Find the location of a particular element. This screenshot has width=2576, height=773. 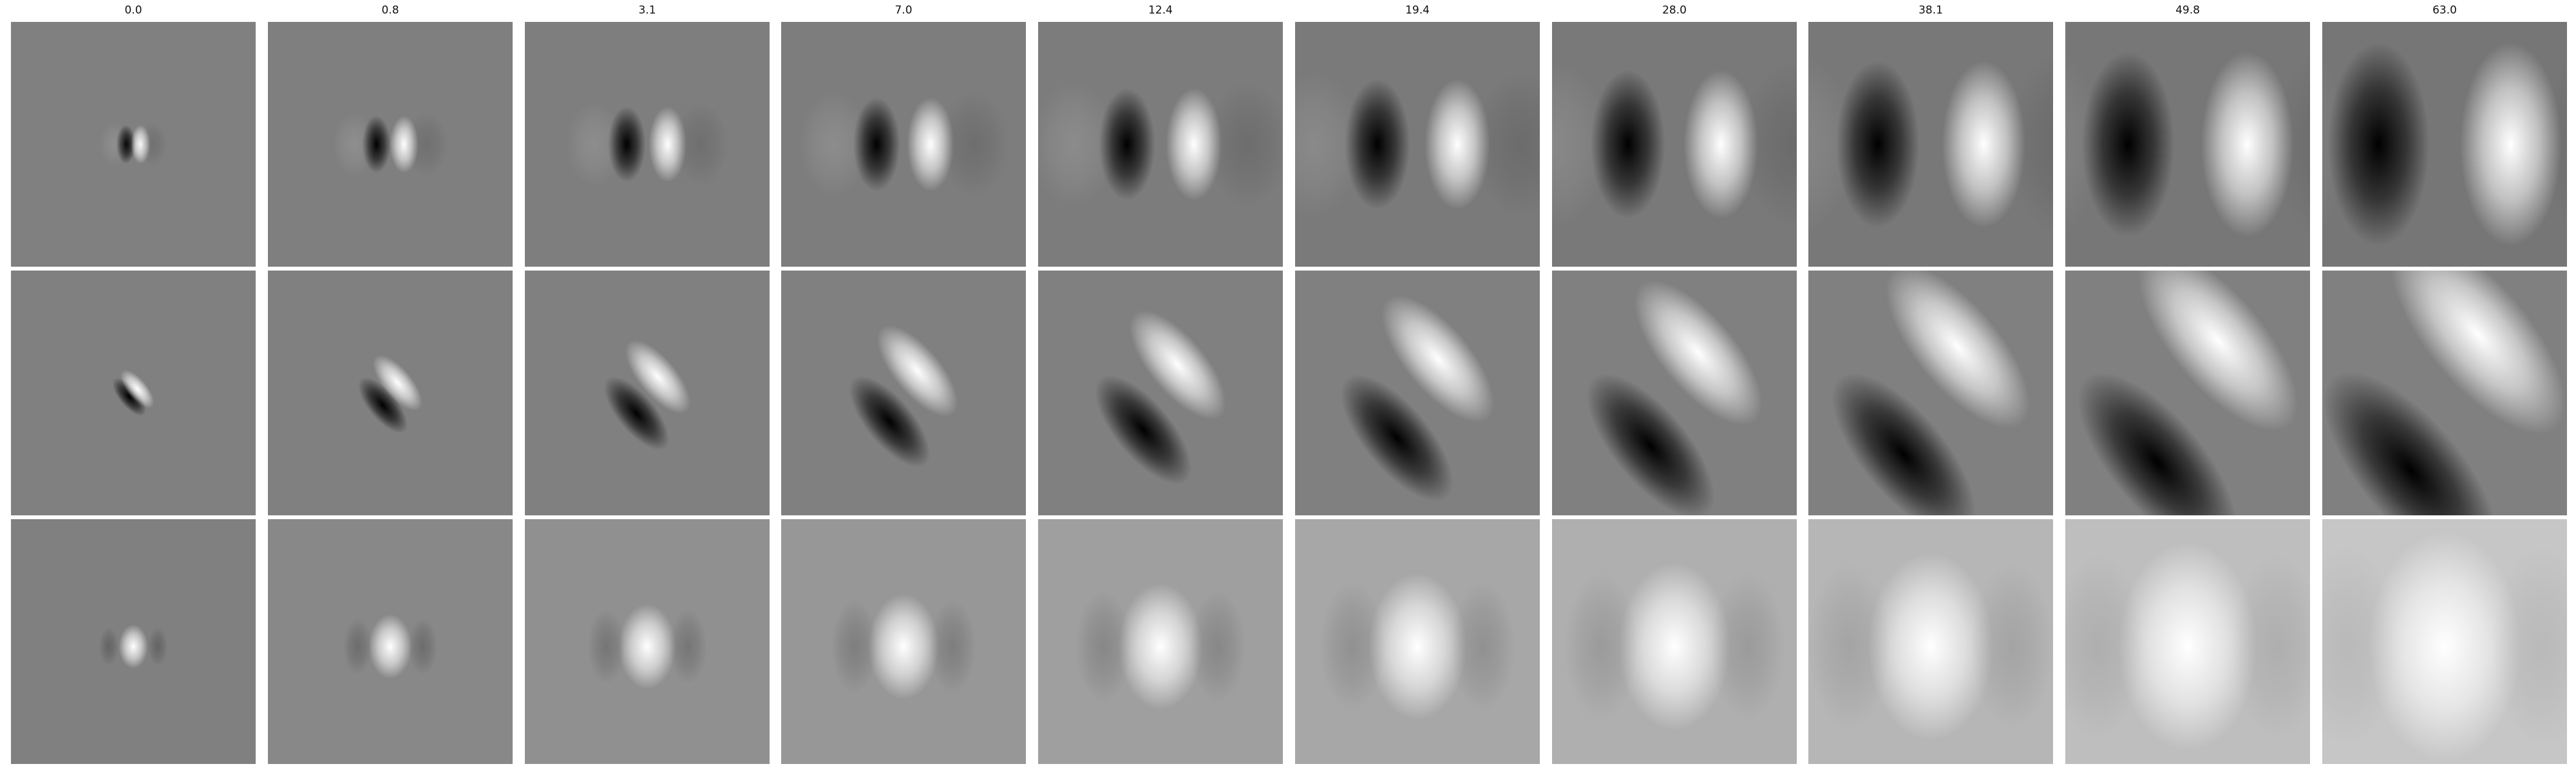

column-title: 49.8 is located at coordinates (2187, 10).